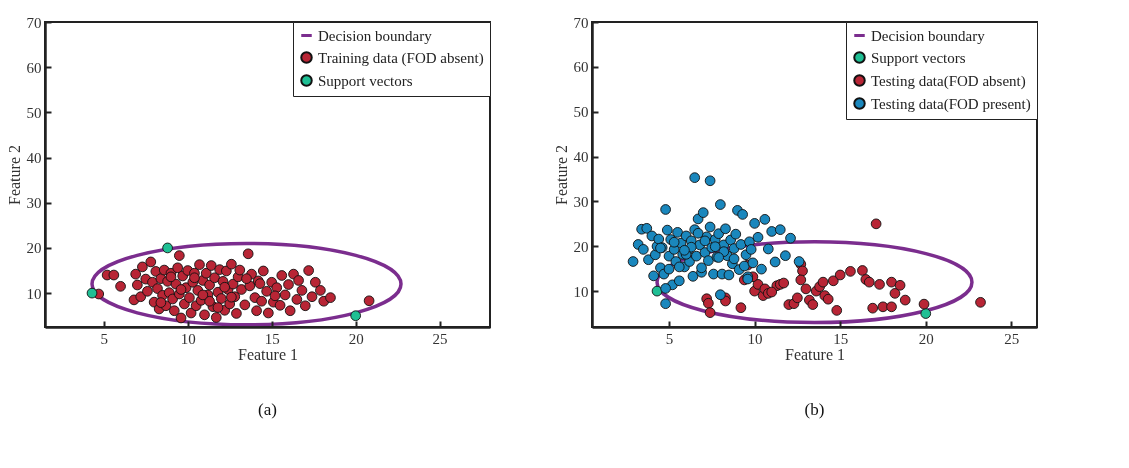  What do you see at coordinates (814, 409) in the screenshot?
I see `text: (b)` at bounding box center [814, 409].